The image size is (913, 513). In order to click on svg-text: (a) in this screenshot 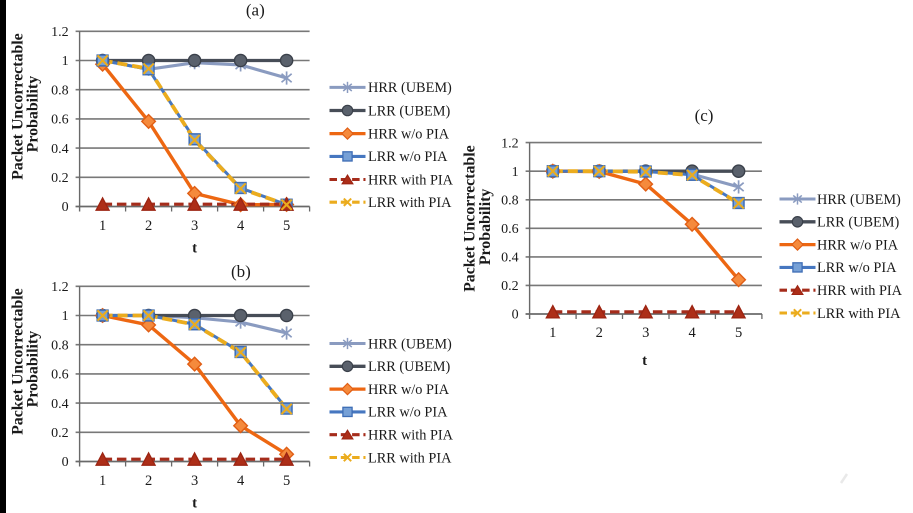, I will do `click(255, 9)`.